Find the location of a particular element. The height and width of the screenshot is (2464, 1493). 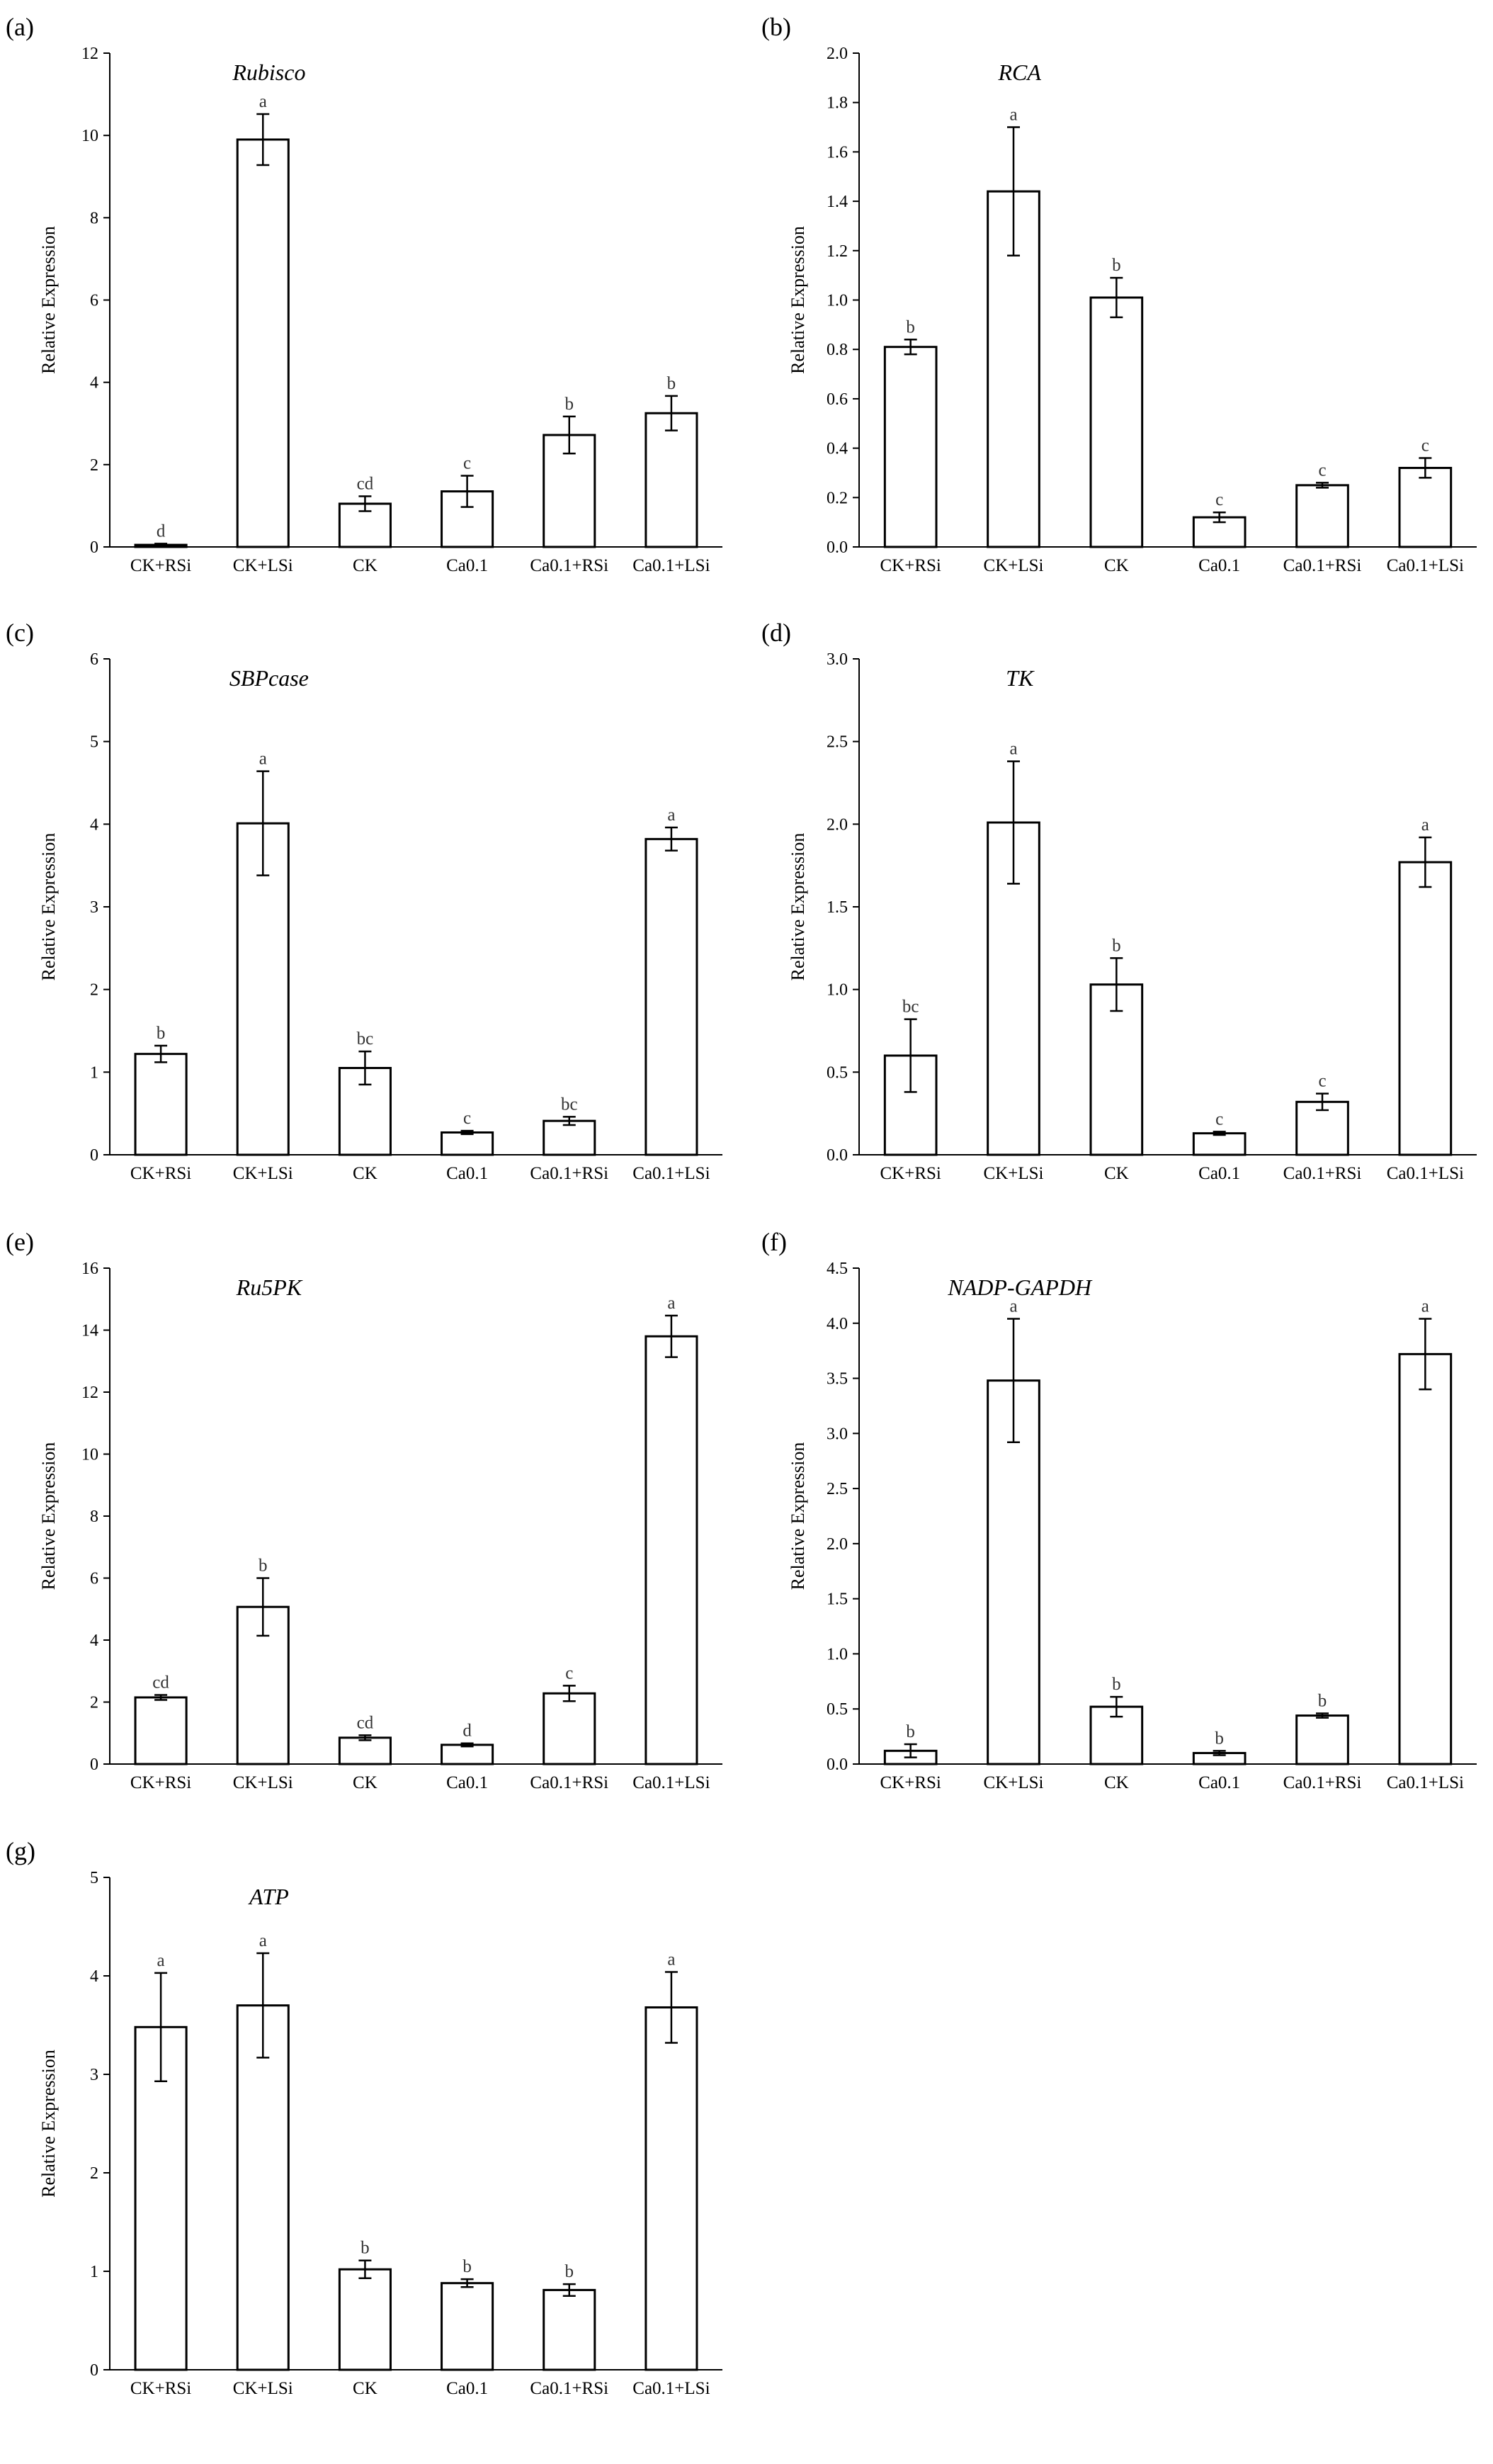

panel-label: (e) is located at coordinates (20, 1242).